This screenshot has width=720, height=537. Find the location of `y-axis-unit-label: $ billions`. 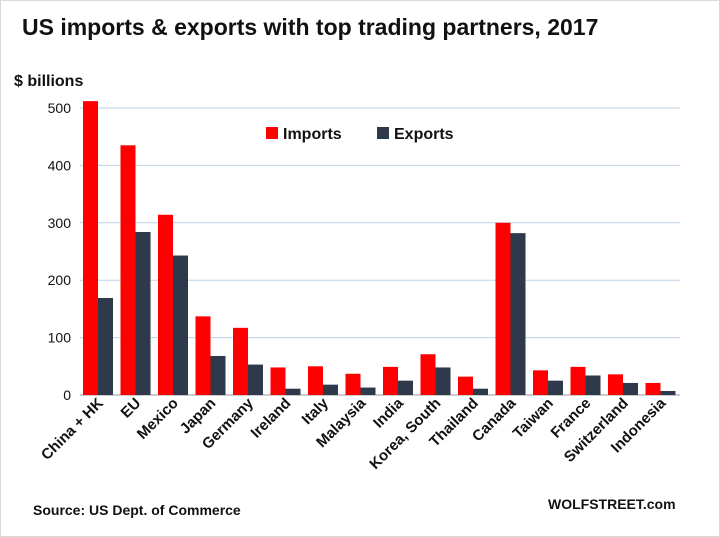

y-axis-unit-label: $ billions is located at coordinates (49, 81).